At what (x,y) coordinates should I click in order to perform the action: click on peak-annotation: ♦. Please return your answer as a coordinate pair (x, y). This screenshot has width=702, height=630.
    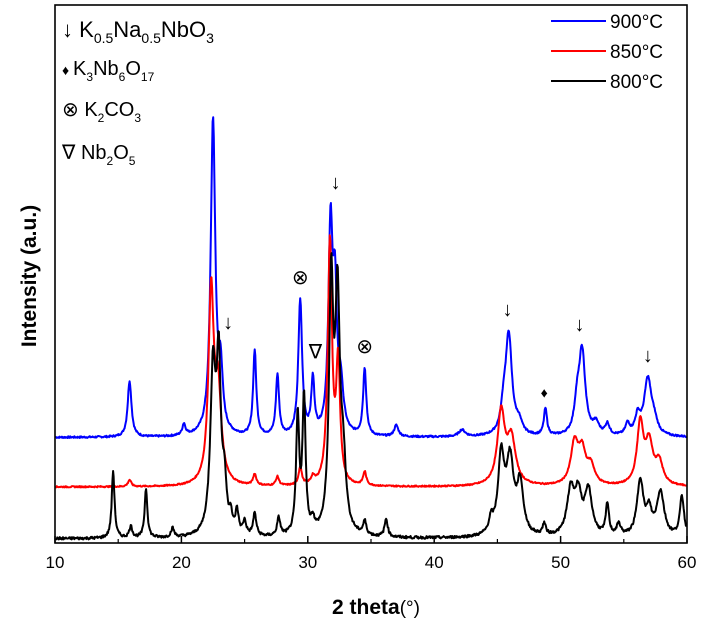
    Looking at the image, I should click on (544, 393).